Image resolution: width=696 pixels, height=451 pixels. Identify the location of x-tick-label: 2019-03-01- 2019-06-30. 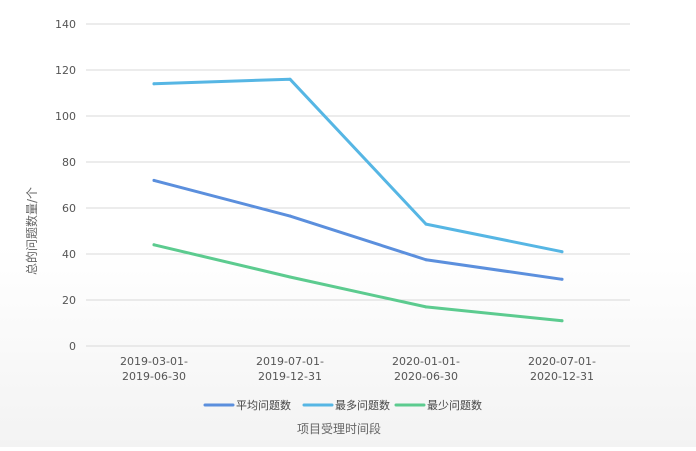
(154, 369).